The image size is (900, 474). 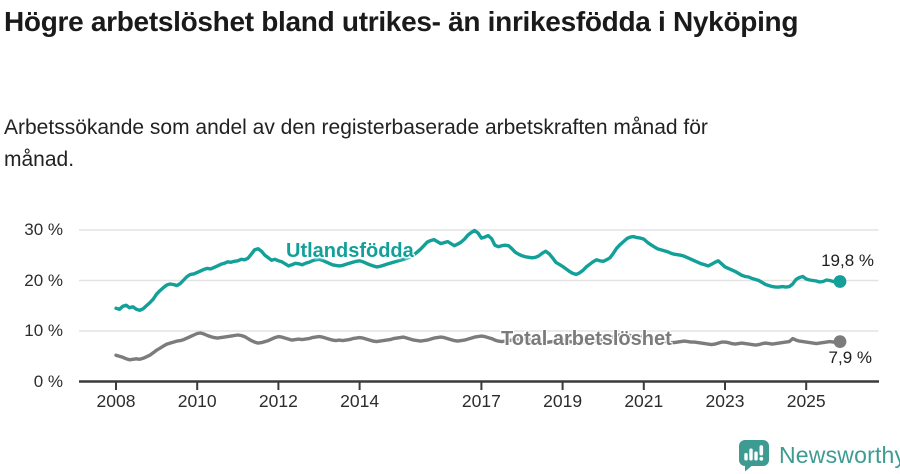 What do you see at coordinates (43, 229) in the screenshot?
I see `y-tick-label: 30 %` at bounding box center [43, 229].